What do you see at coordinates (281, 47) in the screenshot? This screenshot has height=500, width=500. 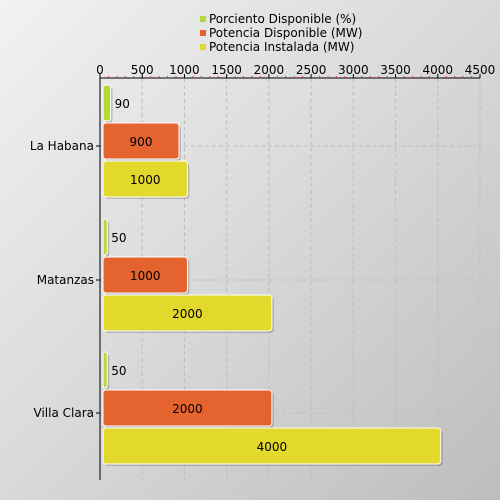 I see `legend-label: Potencia Instalada (MW)` at bounding box center [281, 47].